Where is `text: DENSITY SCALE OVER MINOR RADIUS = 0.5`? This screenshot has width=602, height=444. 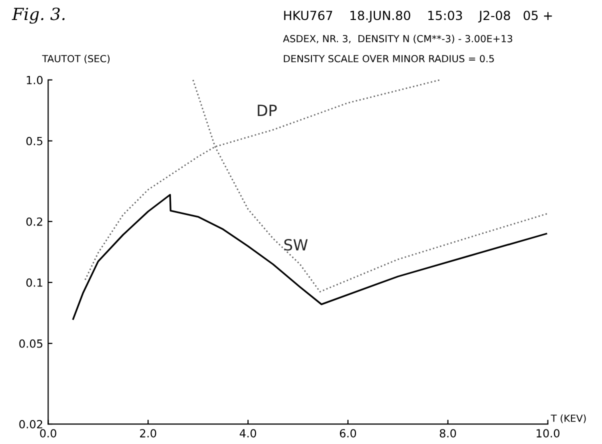
text: DENSITY SCALE OVER MINOR RADIUS = 0.5 is located at coordinates (389, 58).